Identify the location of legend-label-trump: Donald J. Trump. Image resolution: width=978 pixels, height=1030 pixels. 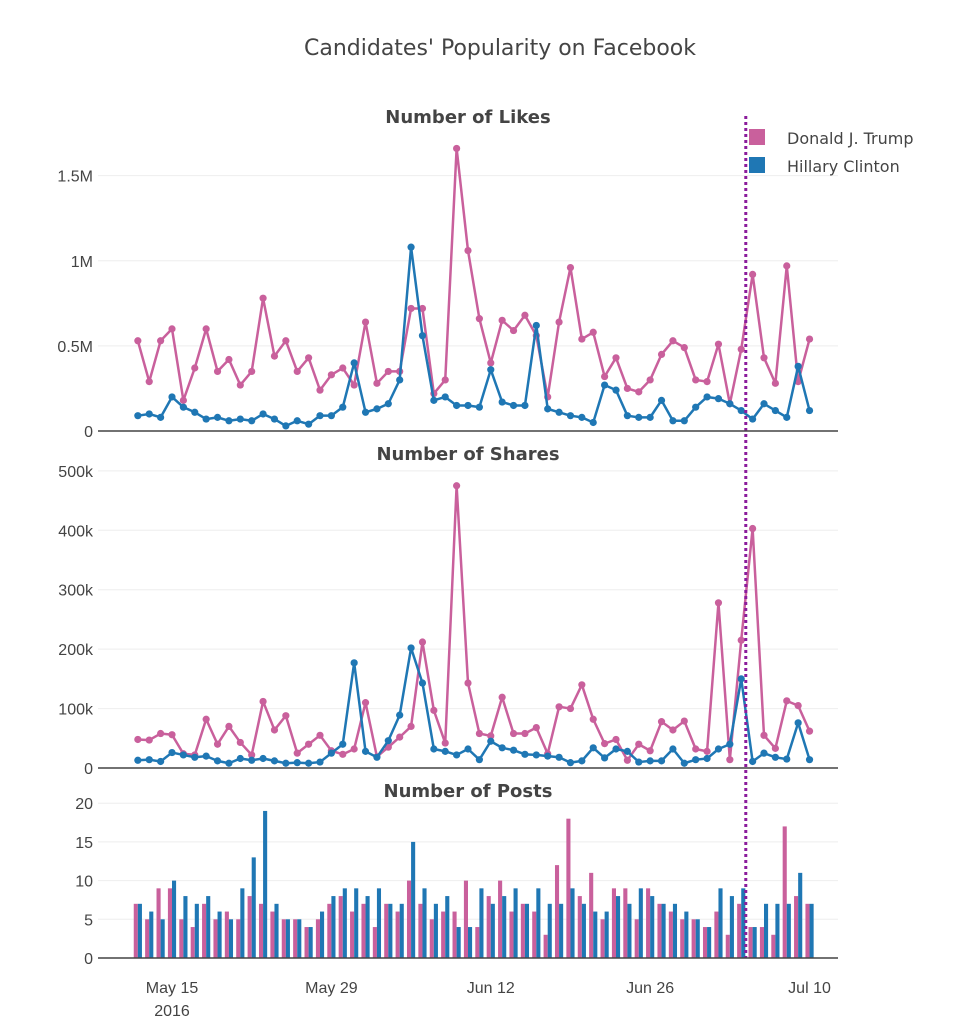
(850, 138).